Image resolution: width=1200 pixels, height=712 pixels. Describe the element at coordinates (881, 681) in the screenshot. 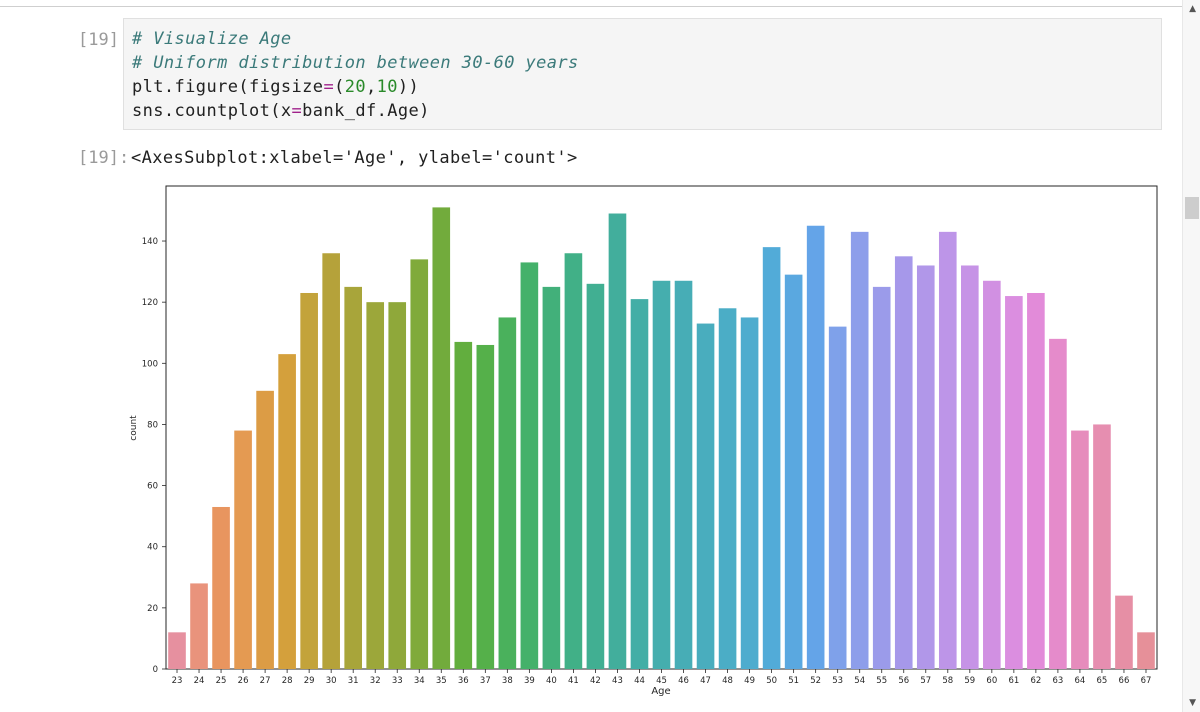

I see `x-tick-label: 55` at that location.